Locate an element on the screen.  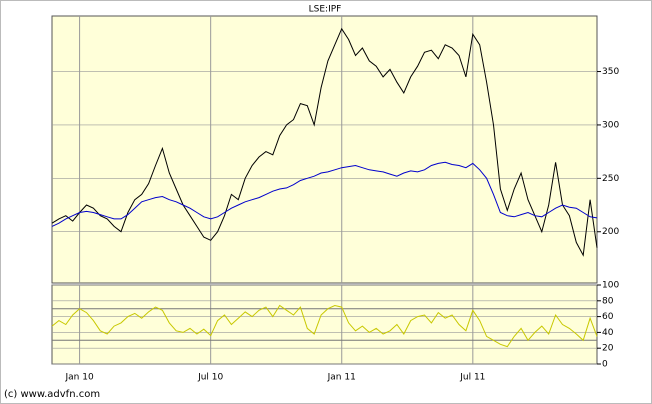
x-tick-label: Jan 10 is located at coordinates (79, 378).